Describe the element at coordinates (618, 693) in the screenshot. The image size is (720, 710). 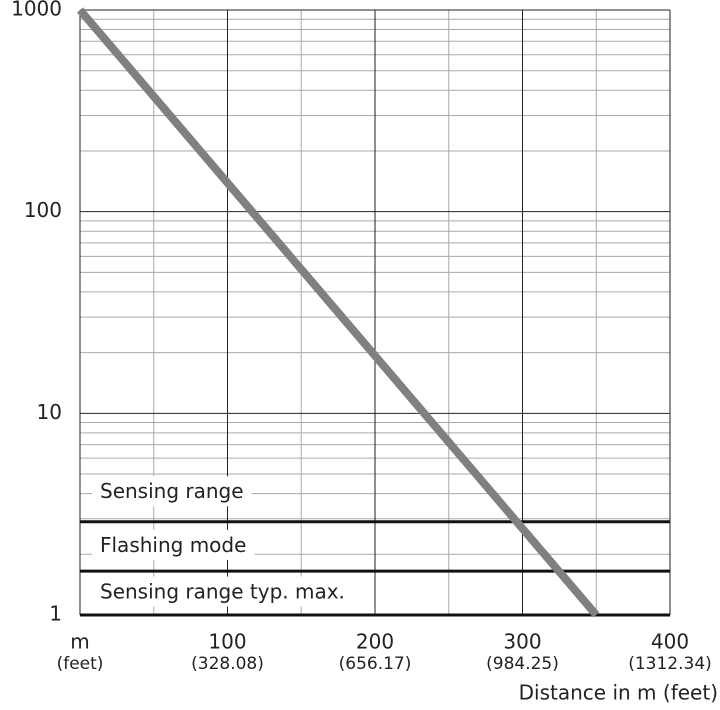
I see `x-axis-label: Distance in m (feet)` at that location.